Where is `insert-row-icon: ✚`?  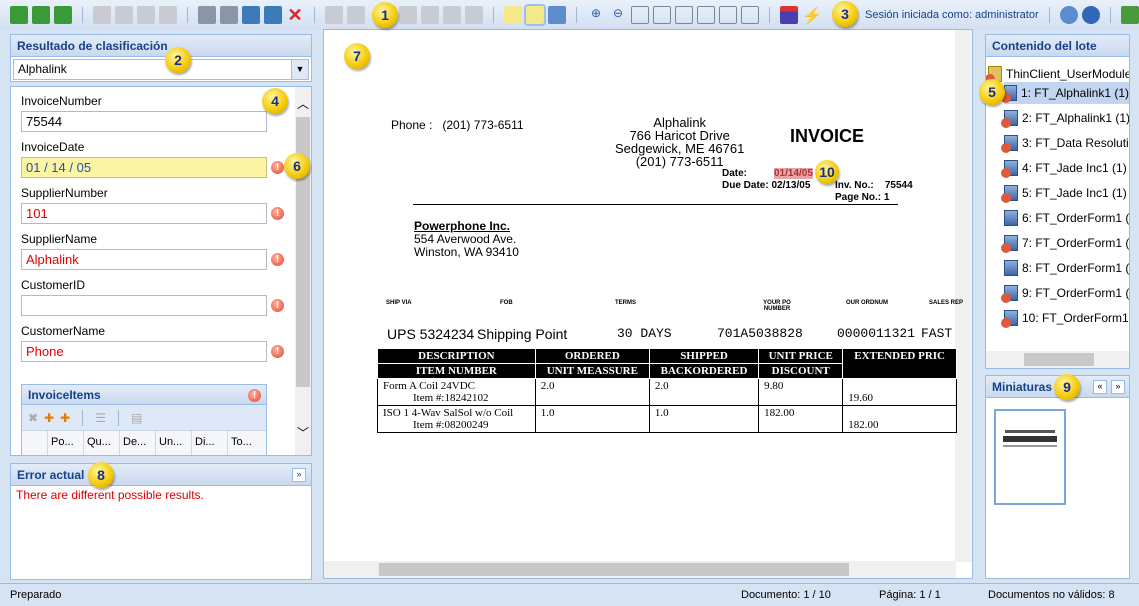 insert-row-icon: ✚ is located at coordinates (65, 417).